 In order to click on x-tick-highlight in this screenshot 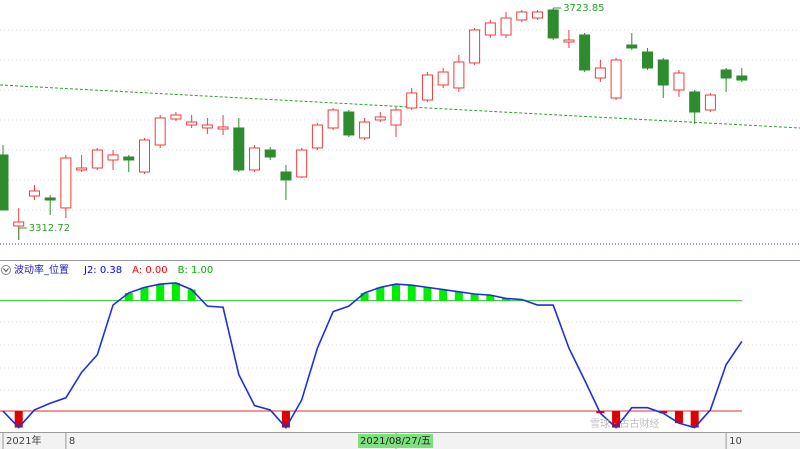, I will do `click(396, 441)`.